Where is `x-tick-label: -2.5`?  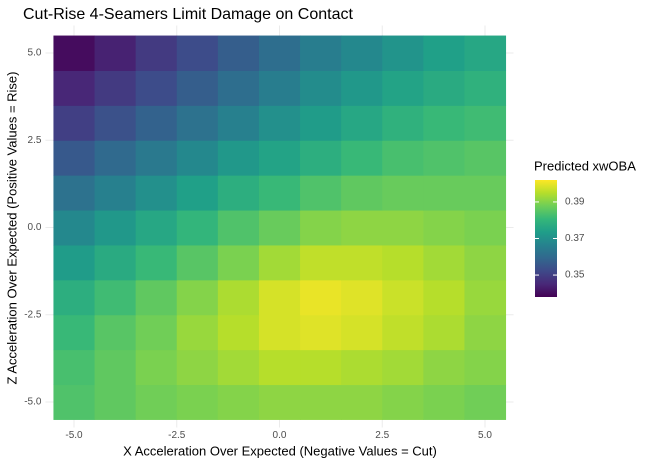
x-tick-label: -2.5 is located at coordinates (177, 435).